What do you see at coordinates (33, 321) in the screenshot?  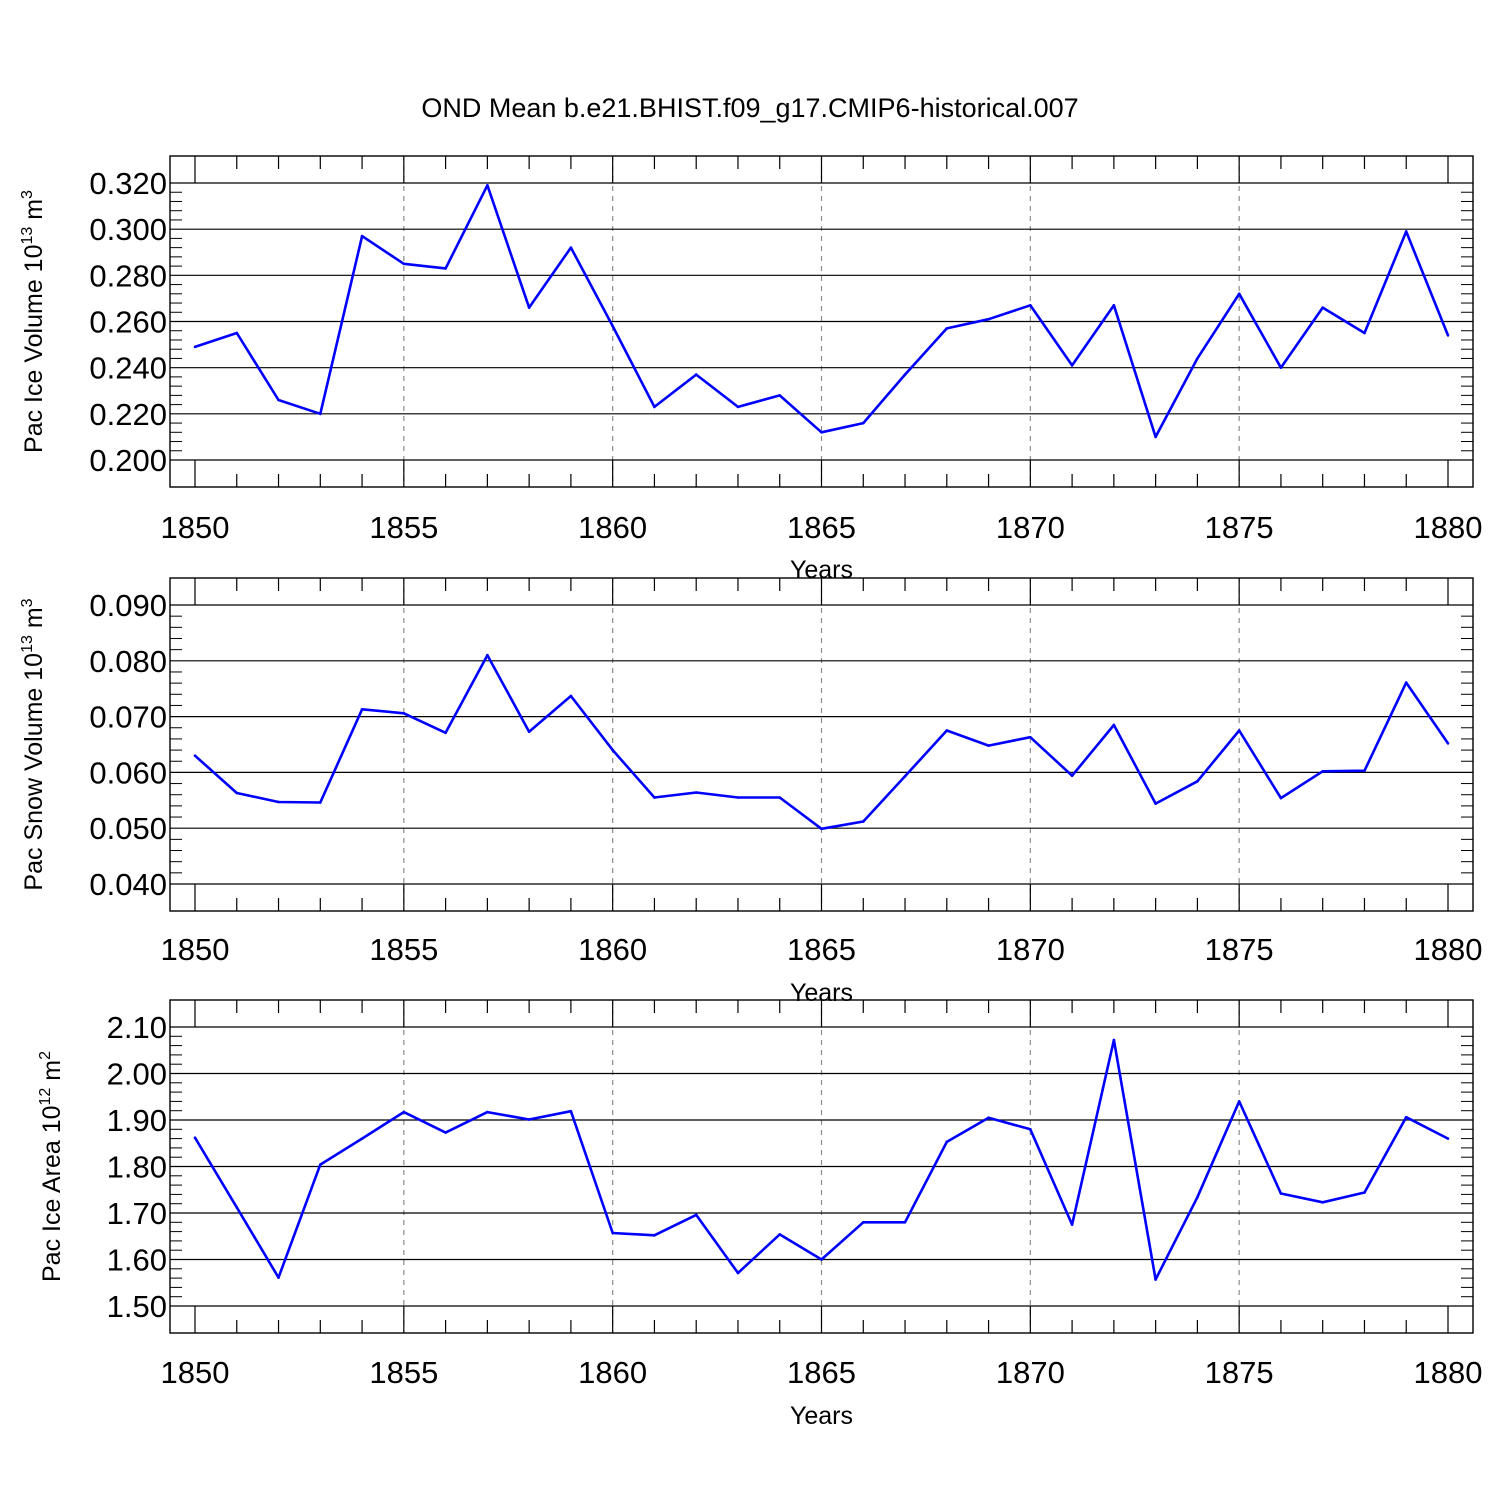 I see `y-axis-title: Pac Ice Volume 1013 m3` at bounding box center [33, 321].